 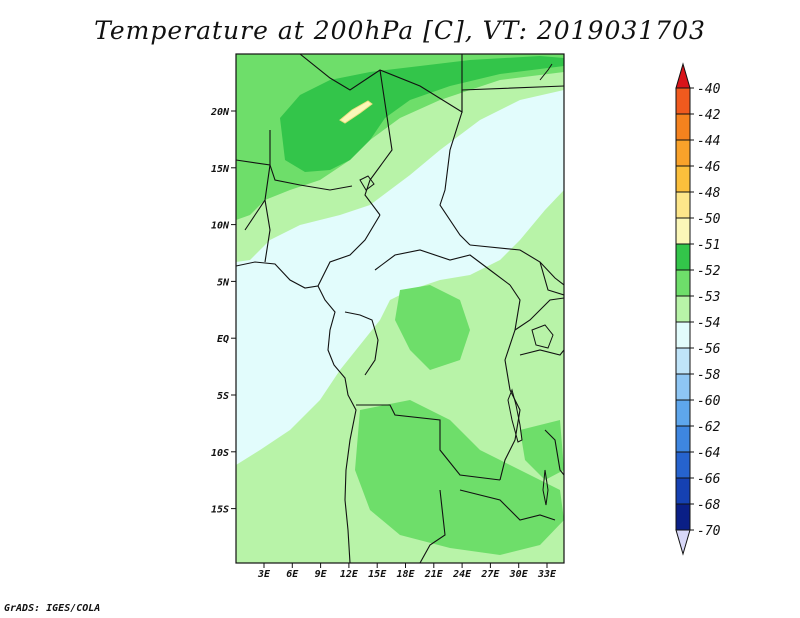 What do you see at coordinates (512, 98) in the screenshot?
I see `border-libya-egypt` at bounding box center [512, 98].